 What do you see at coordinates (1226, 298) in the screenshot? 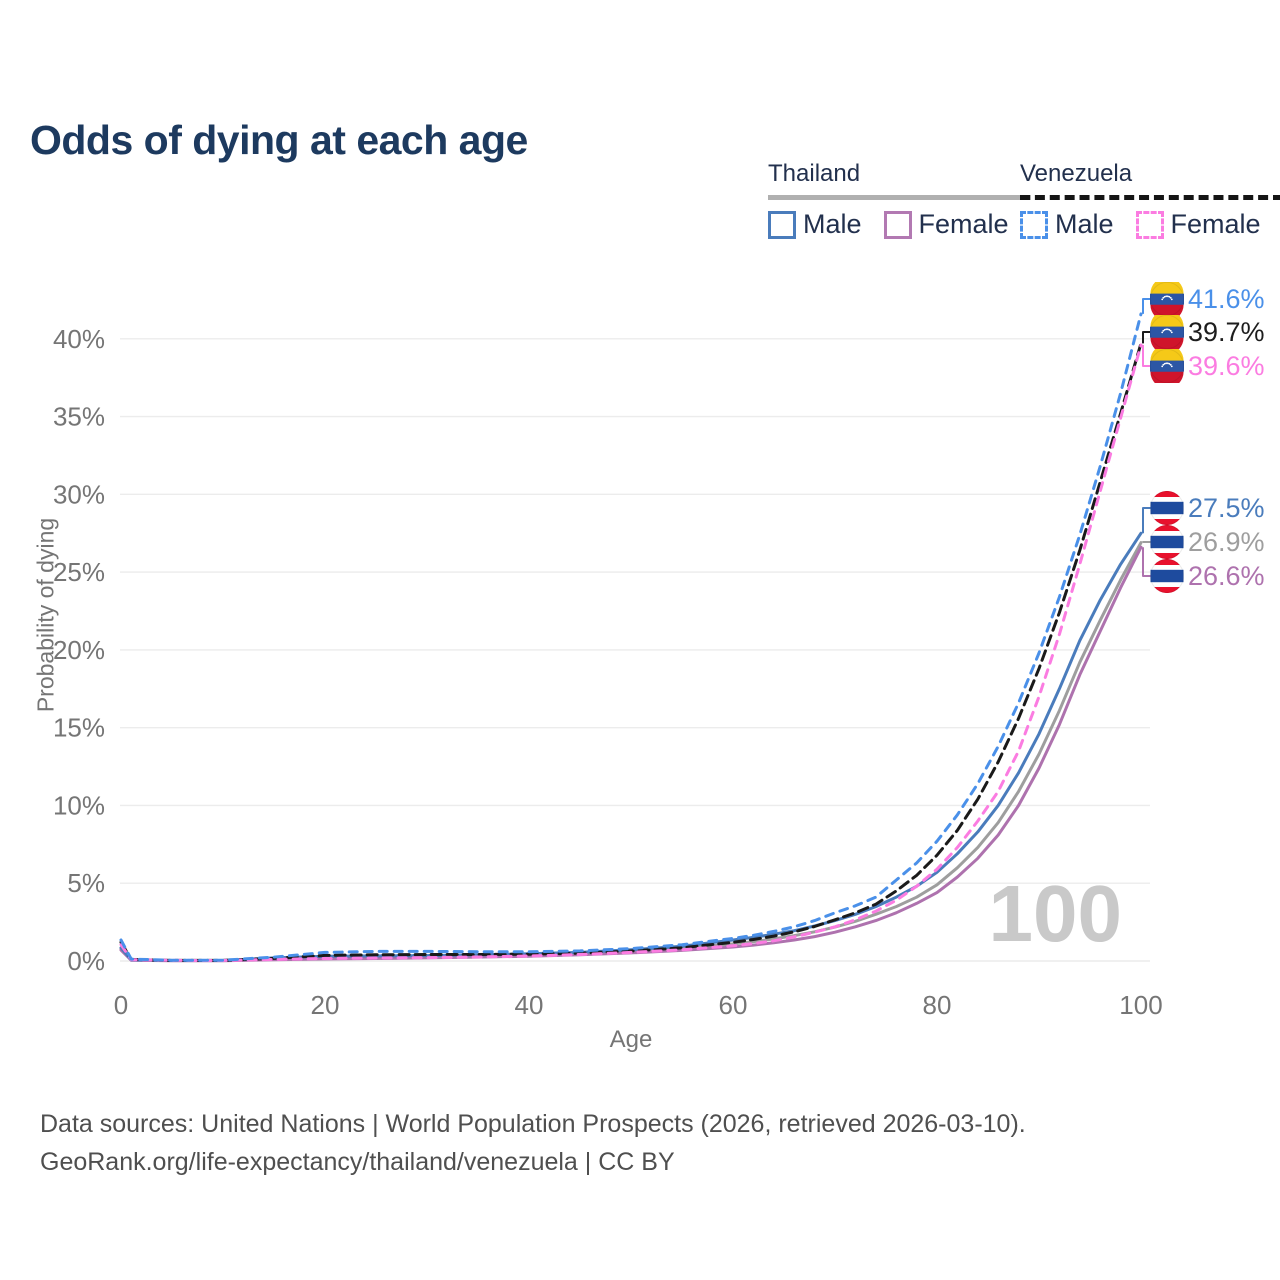
I see `end-label-value: 41.6%` at bounding box center [1226, 298].